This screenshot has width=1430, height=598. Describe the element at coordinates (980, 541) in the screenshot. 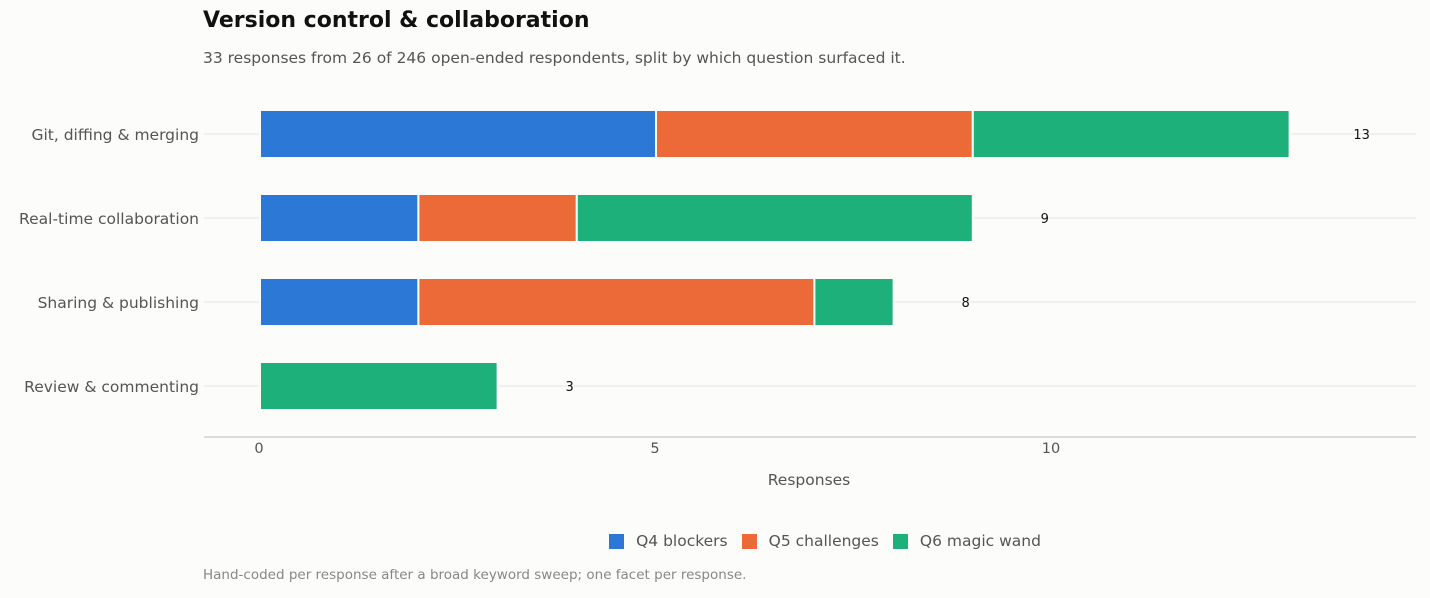

I see `legend-label: Q6 magic wand` at that location.